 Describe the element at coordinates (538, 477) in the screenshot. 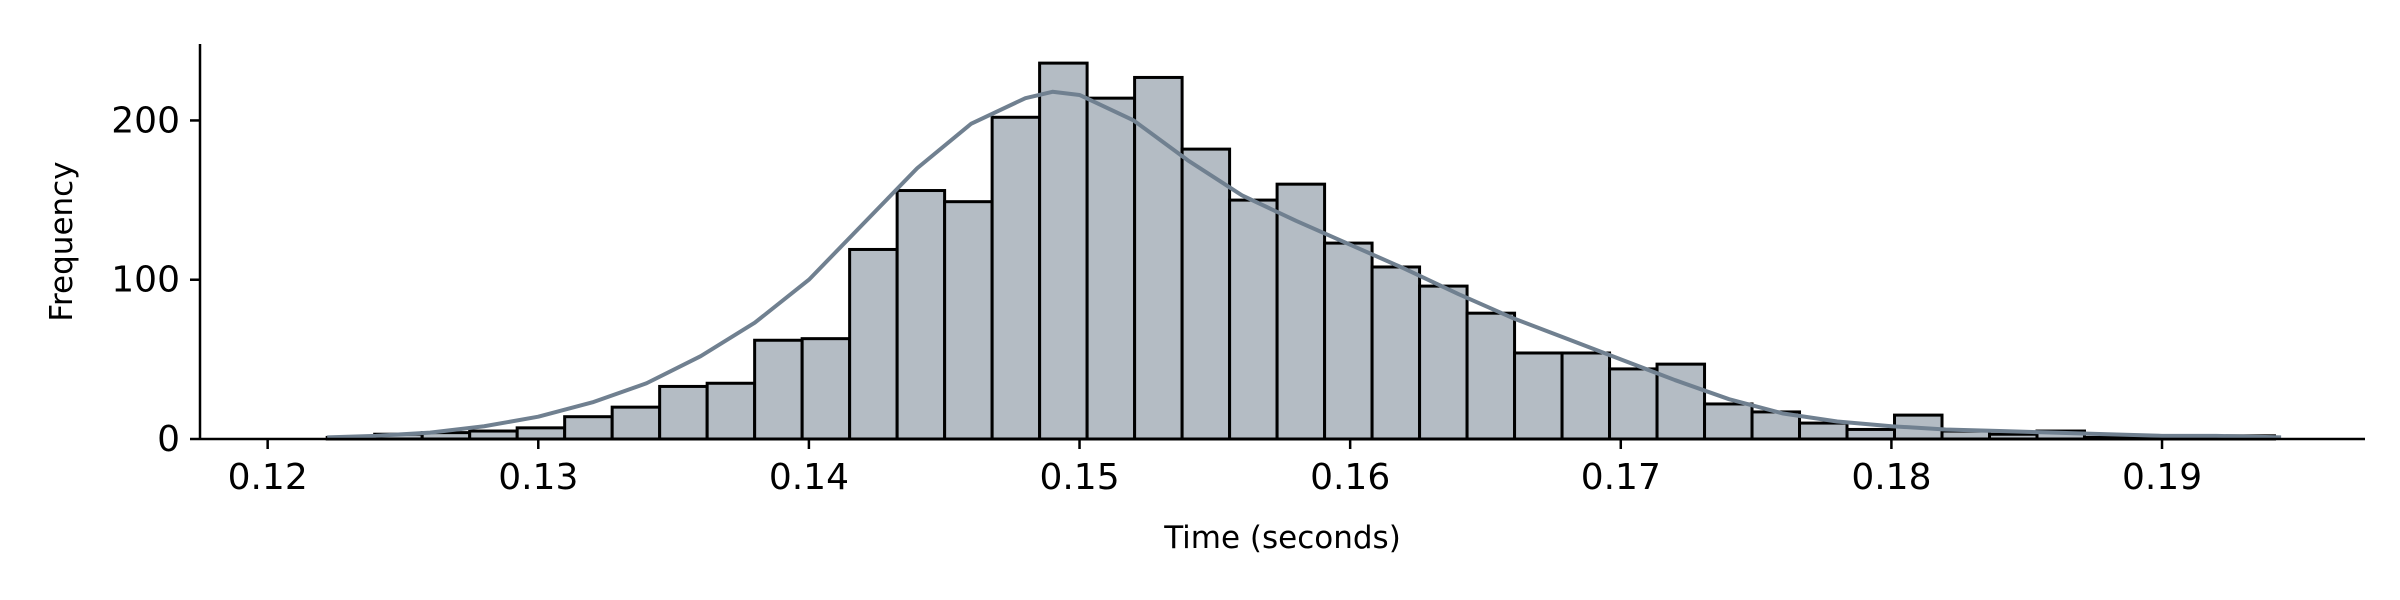

I see `x-tick-label: 0.13` at that location.